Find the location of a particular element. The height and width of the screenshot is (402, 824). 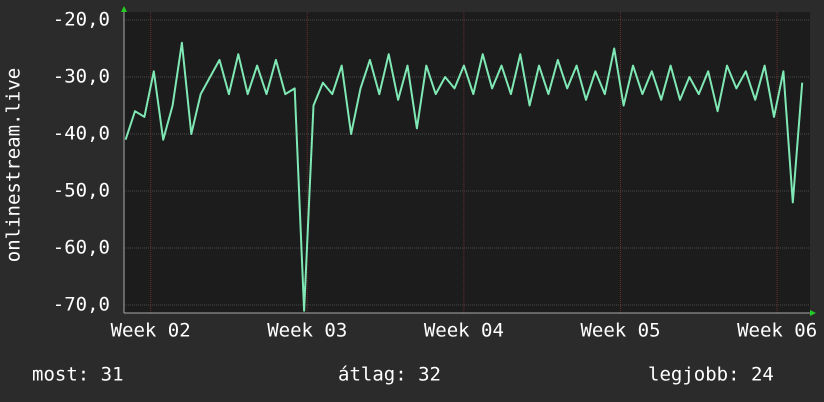

y-axis-label: onlinestream.live is located at coordinates (14, 165).